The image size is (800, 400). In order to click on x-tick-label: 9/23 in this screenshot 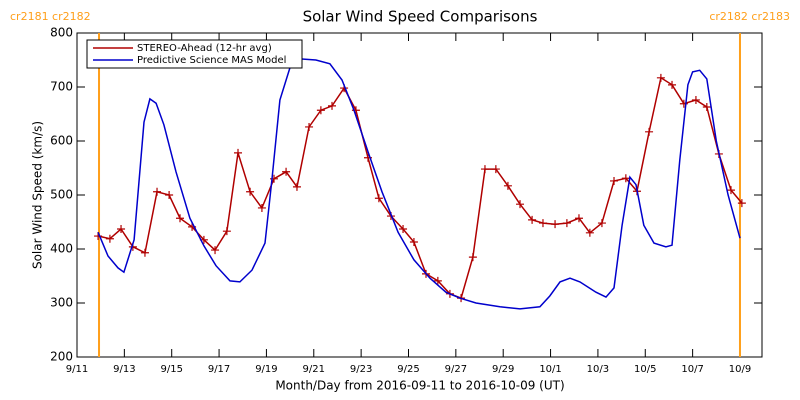, I will do `click(361, 369)`.